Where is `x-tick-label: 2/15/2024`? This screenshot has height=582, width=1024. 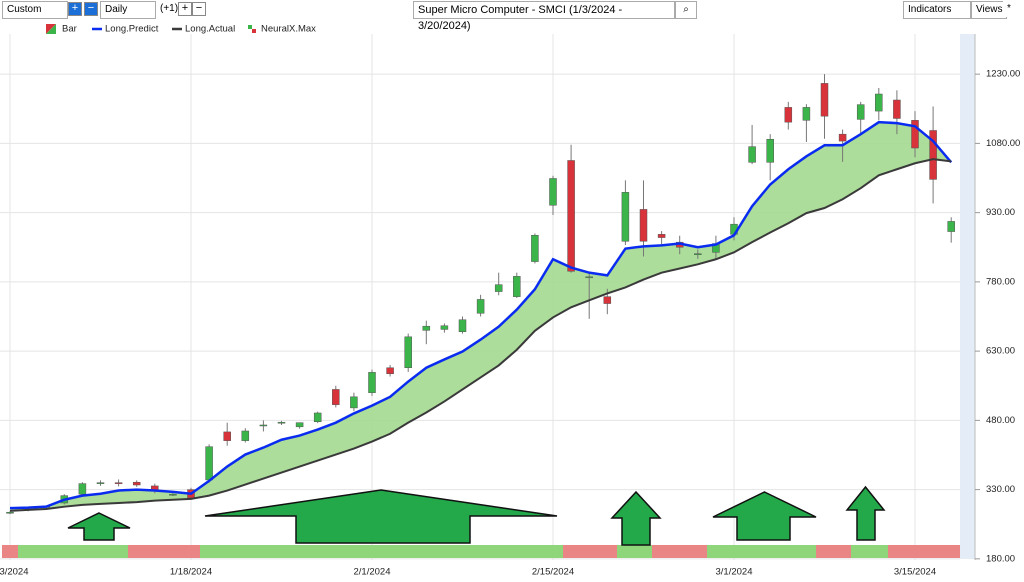
x-tick-label: 2/15/2024 is located at coordinates (553, 572).